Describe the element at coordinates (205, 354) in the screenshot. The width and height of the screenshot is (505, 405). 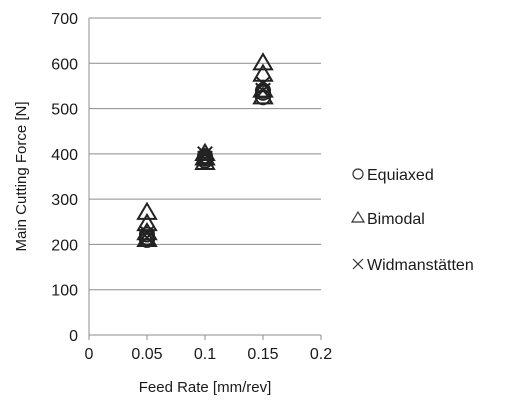
I see `x-tick-label: 0.1` at that location.